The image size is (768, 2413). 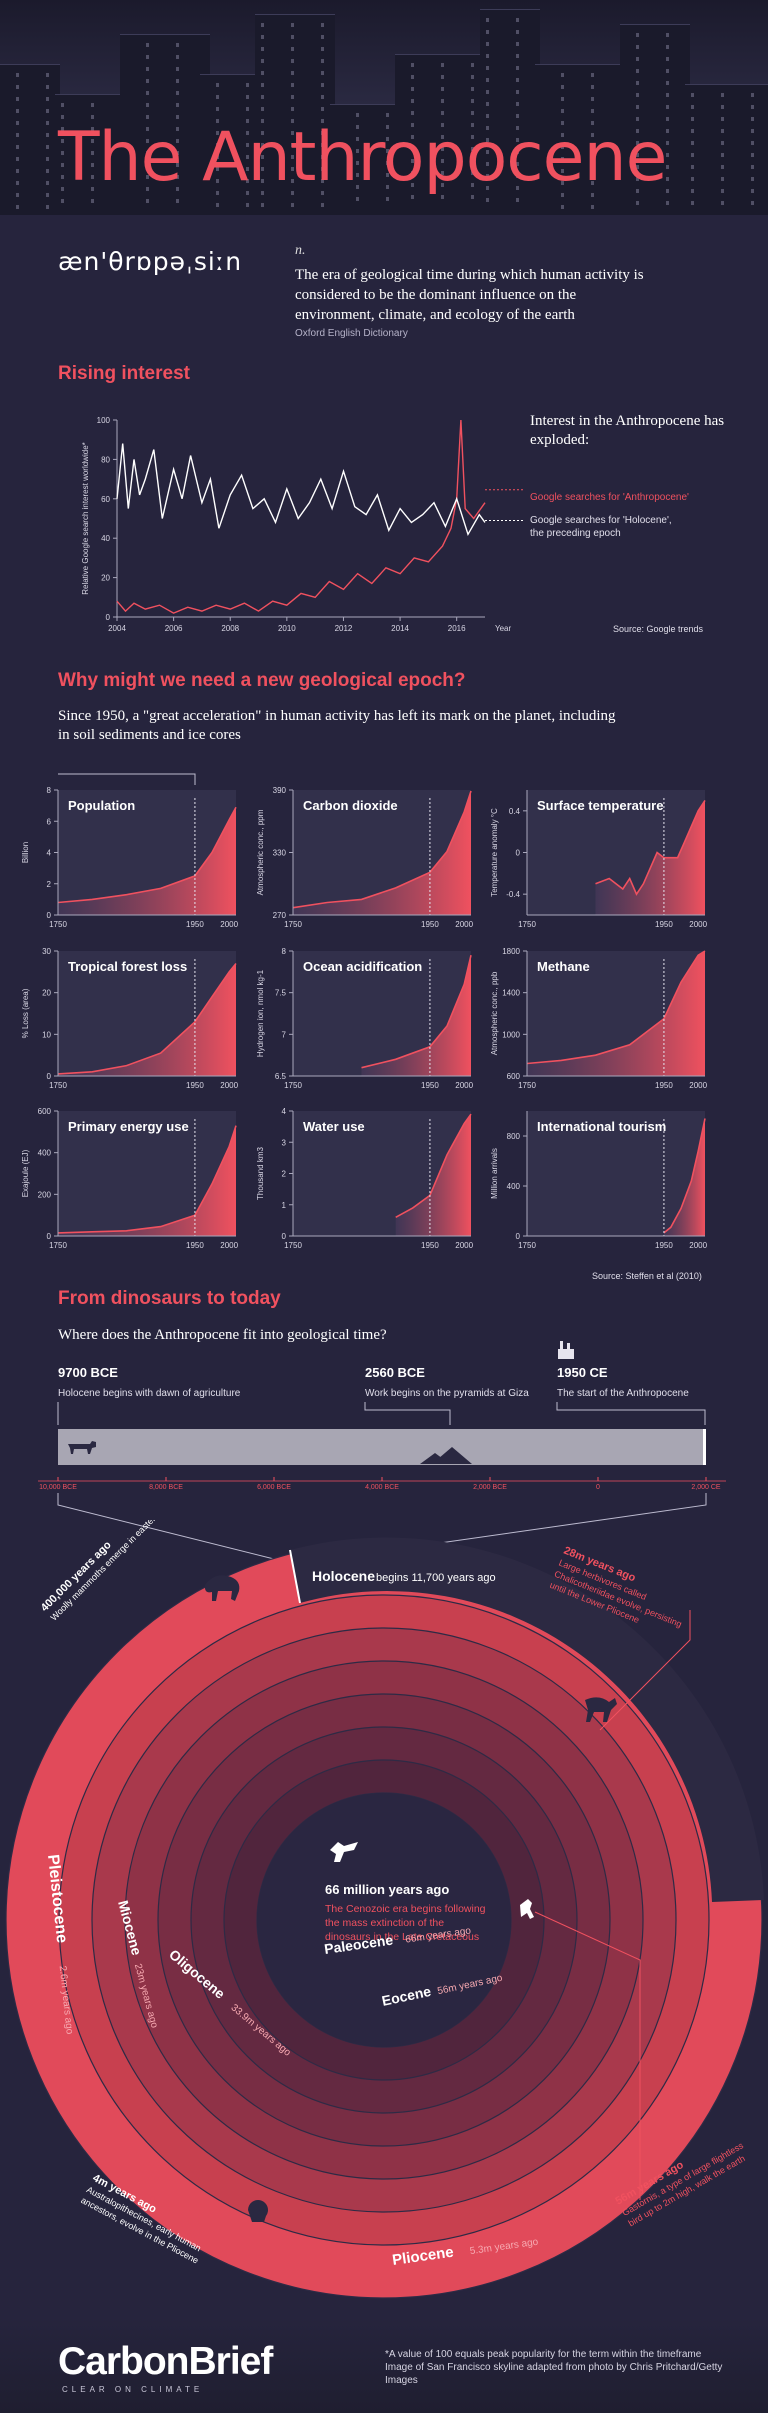 I want to click on y-tick-label: 600, so click(x=514, y=1076).